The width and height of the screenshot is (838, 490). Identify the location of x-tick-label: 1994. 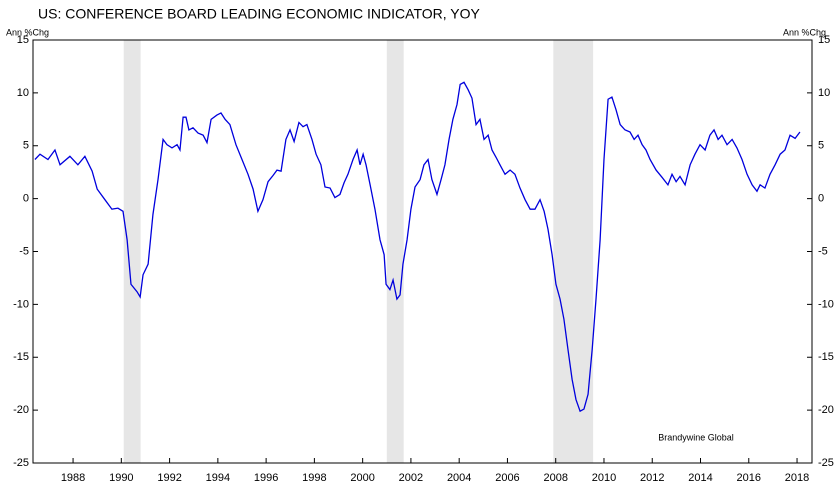
(218, 478).